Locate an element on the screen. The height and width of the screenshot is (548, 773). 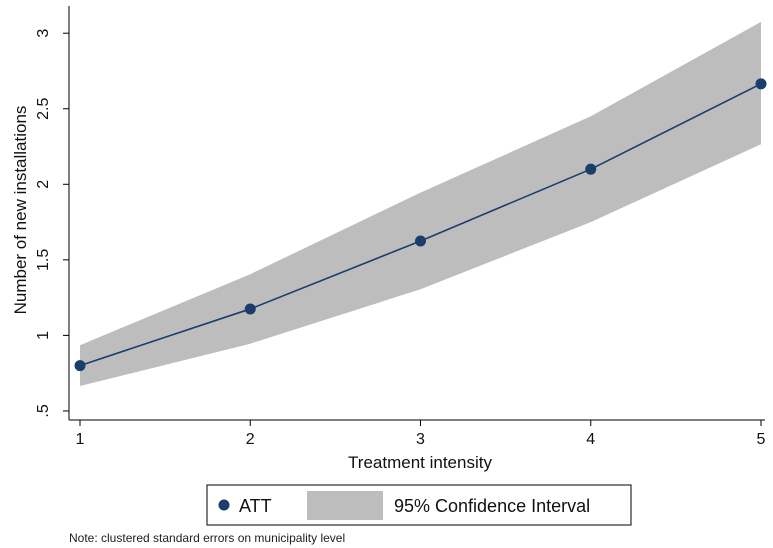
x-axis-ticks: 1 2 3 4 5 is located at coordinates (421, 434).